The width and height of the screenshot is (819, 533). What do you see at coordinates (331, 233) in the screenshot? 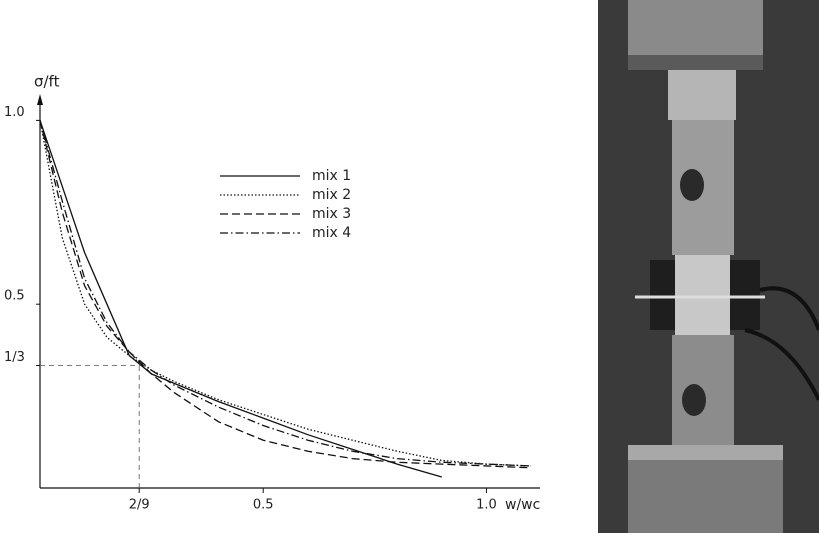
I see `legend-label: mix 4` at bounding box center [331, 233].